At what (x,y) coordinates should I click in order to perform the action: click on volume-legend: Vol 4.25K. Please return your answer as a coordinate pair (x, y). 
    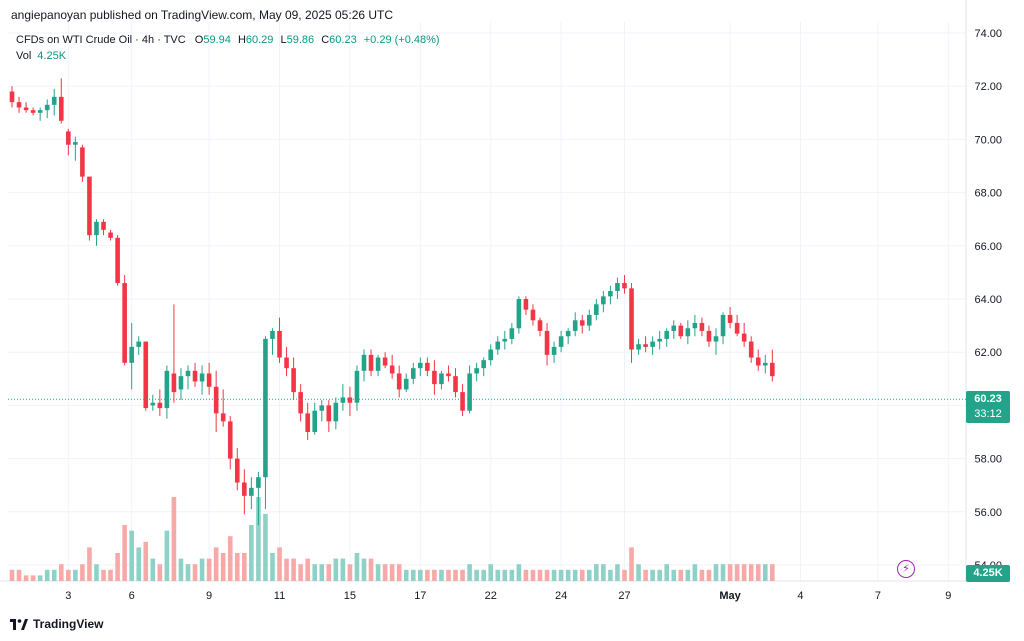
    Looking at the image, I should click on (41, 56).